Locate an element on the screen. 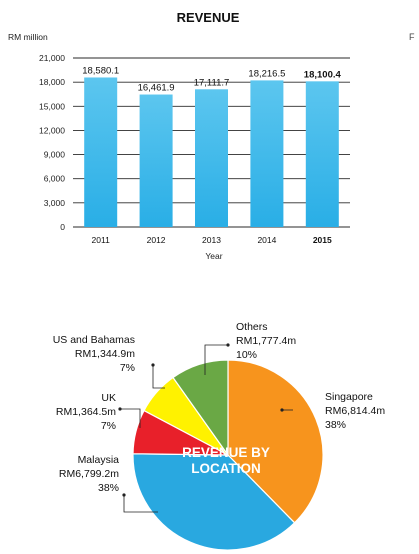 This screenshot has height=554, width=419. x-tick-label: 2015 is located at coordinates (322, 240).